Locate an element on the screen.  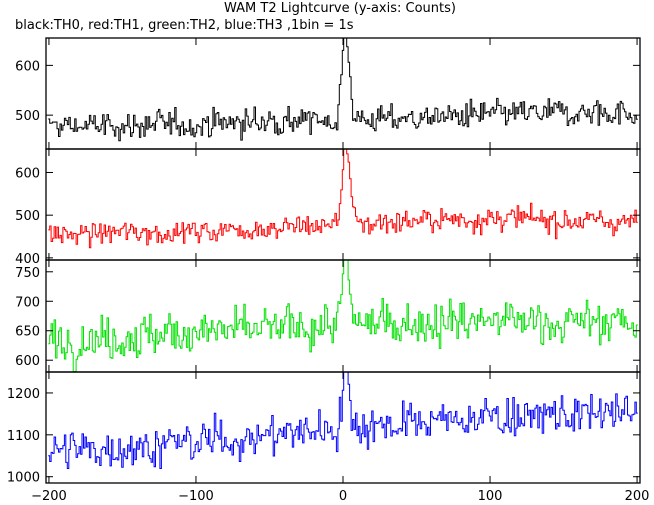
x-tick-label: 0 is located at coordinates (343, 496).